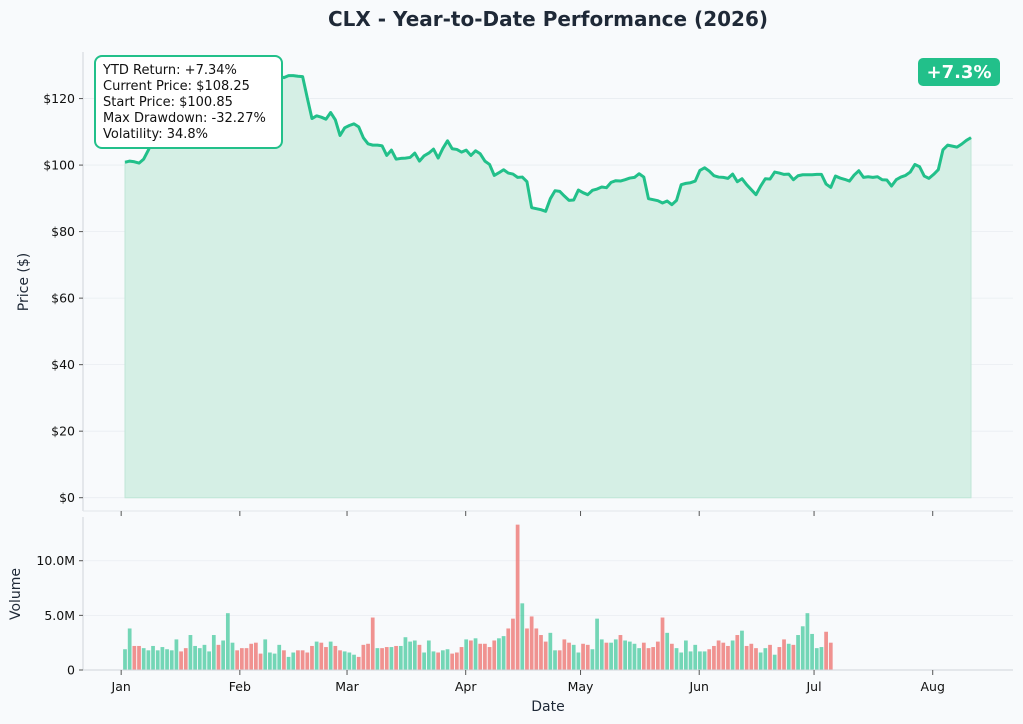 The image size is (1023, 724). I want to click on x-tick-label: Jun, so click(698, 686).